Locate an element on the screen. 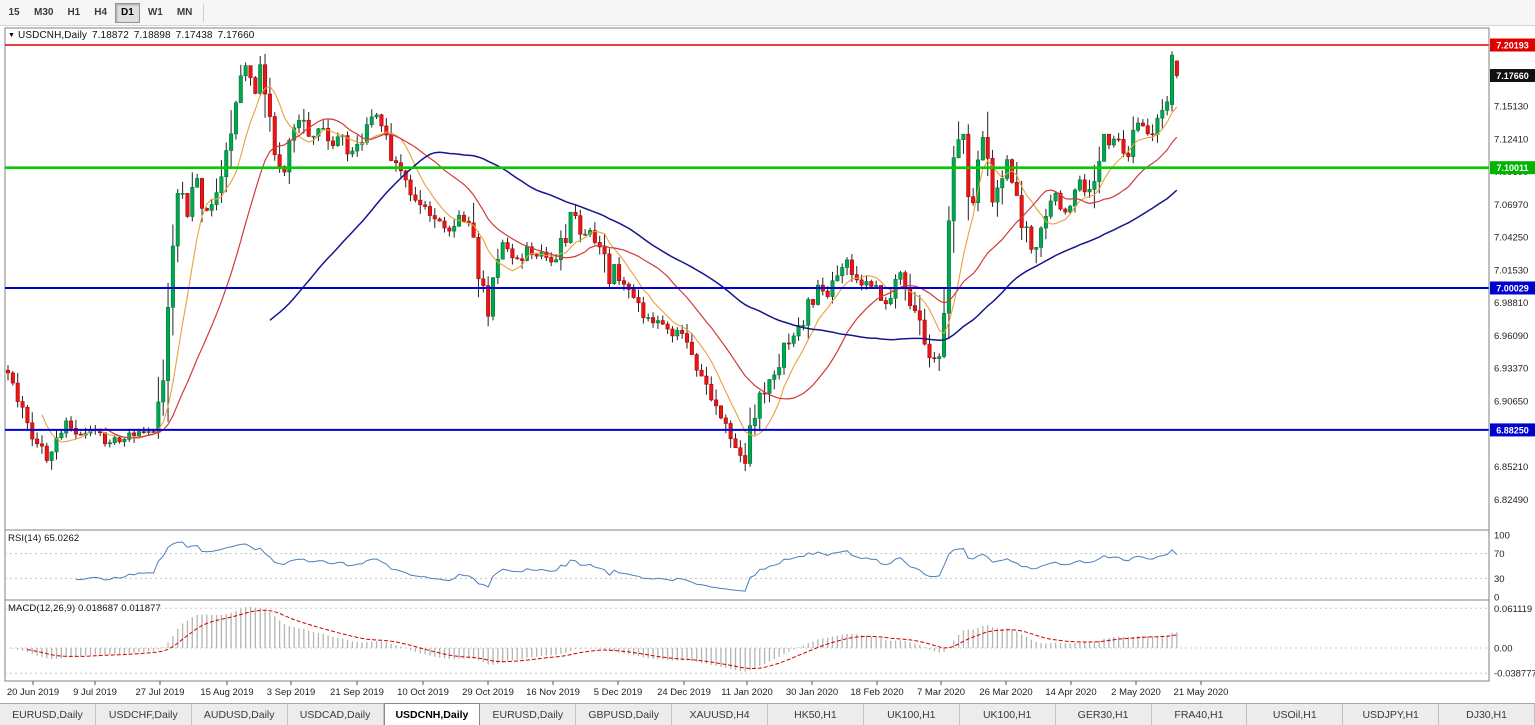 Image resolution: width=1535 pixels, height=725 pixels. svg-text: 21 May 2020 is located at coordinates (1201, 692).